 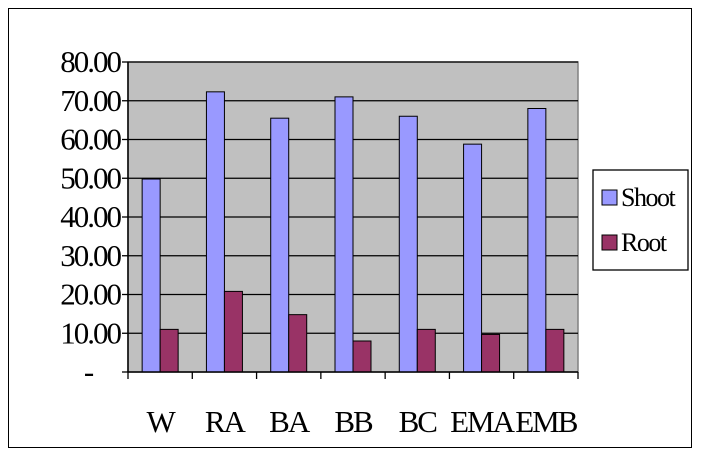 I want to click on y-tick-label-7: 70.00, so click(x=90, y=100).